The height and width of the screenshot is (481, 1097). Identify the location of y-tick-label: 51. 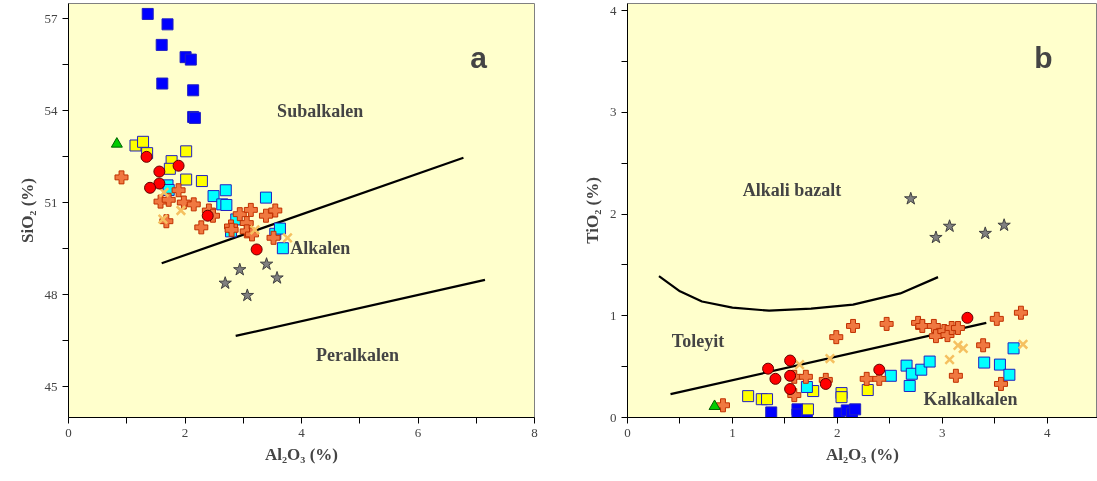
(51, 202).